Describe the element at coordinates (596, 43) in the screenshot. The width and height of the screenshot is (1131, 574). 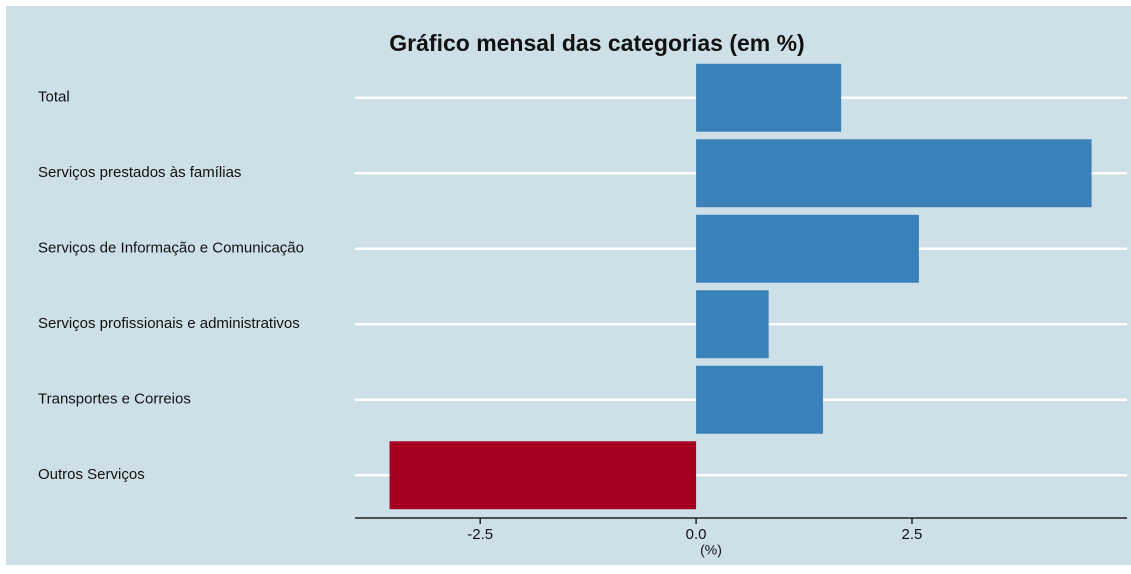
I see `chart-title: Gráfico mensal das categorias (em %)` at that location.